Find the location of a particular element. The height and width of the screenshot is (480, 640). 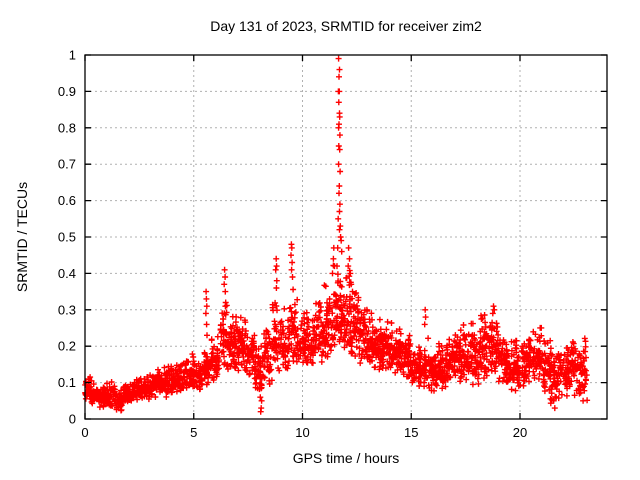

y-tick-label: 0.3 is located at coordinates (67, 309).